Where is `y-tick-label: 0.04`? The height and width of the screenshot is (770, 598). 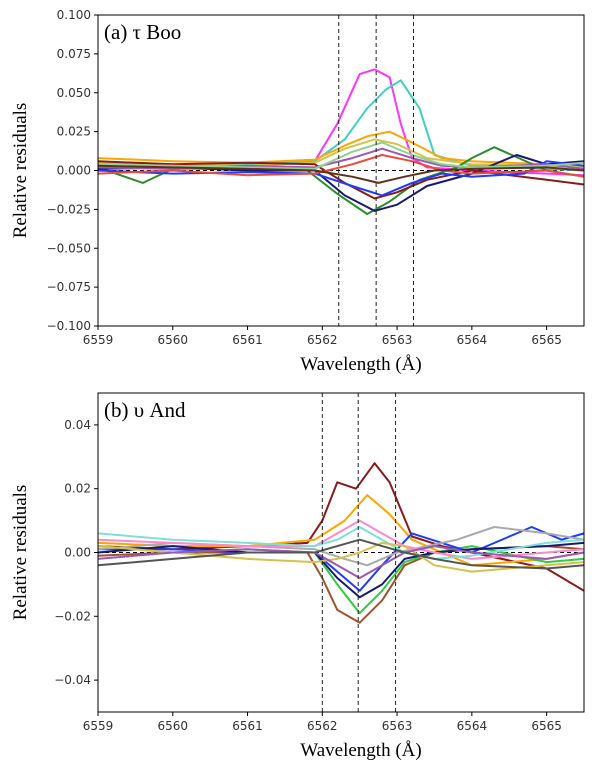
y-tick-label: 0.04 is located at coordinates (77, 425).